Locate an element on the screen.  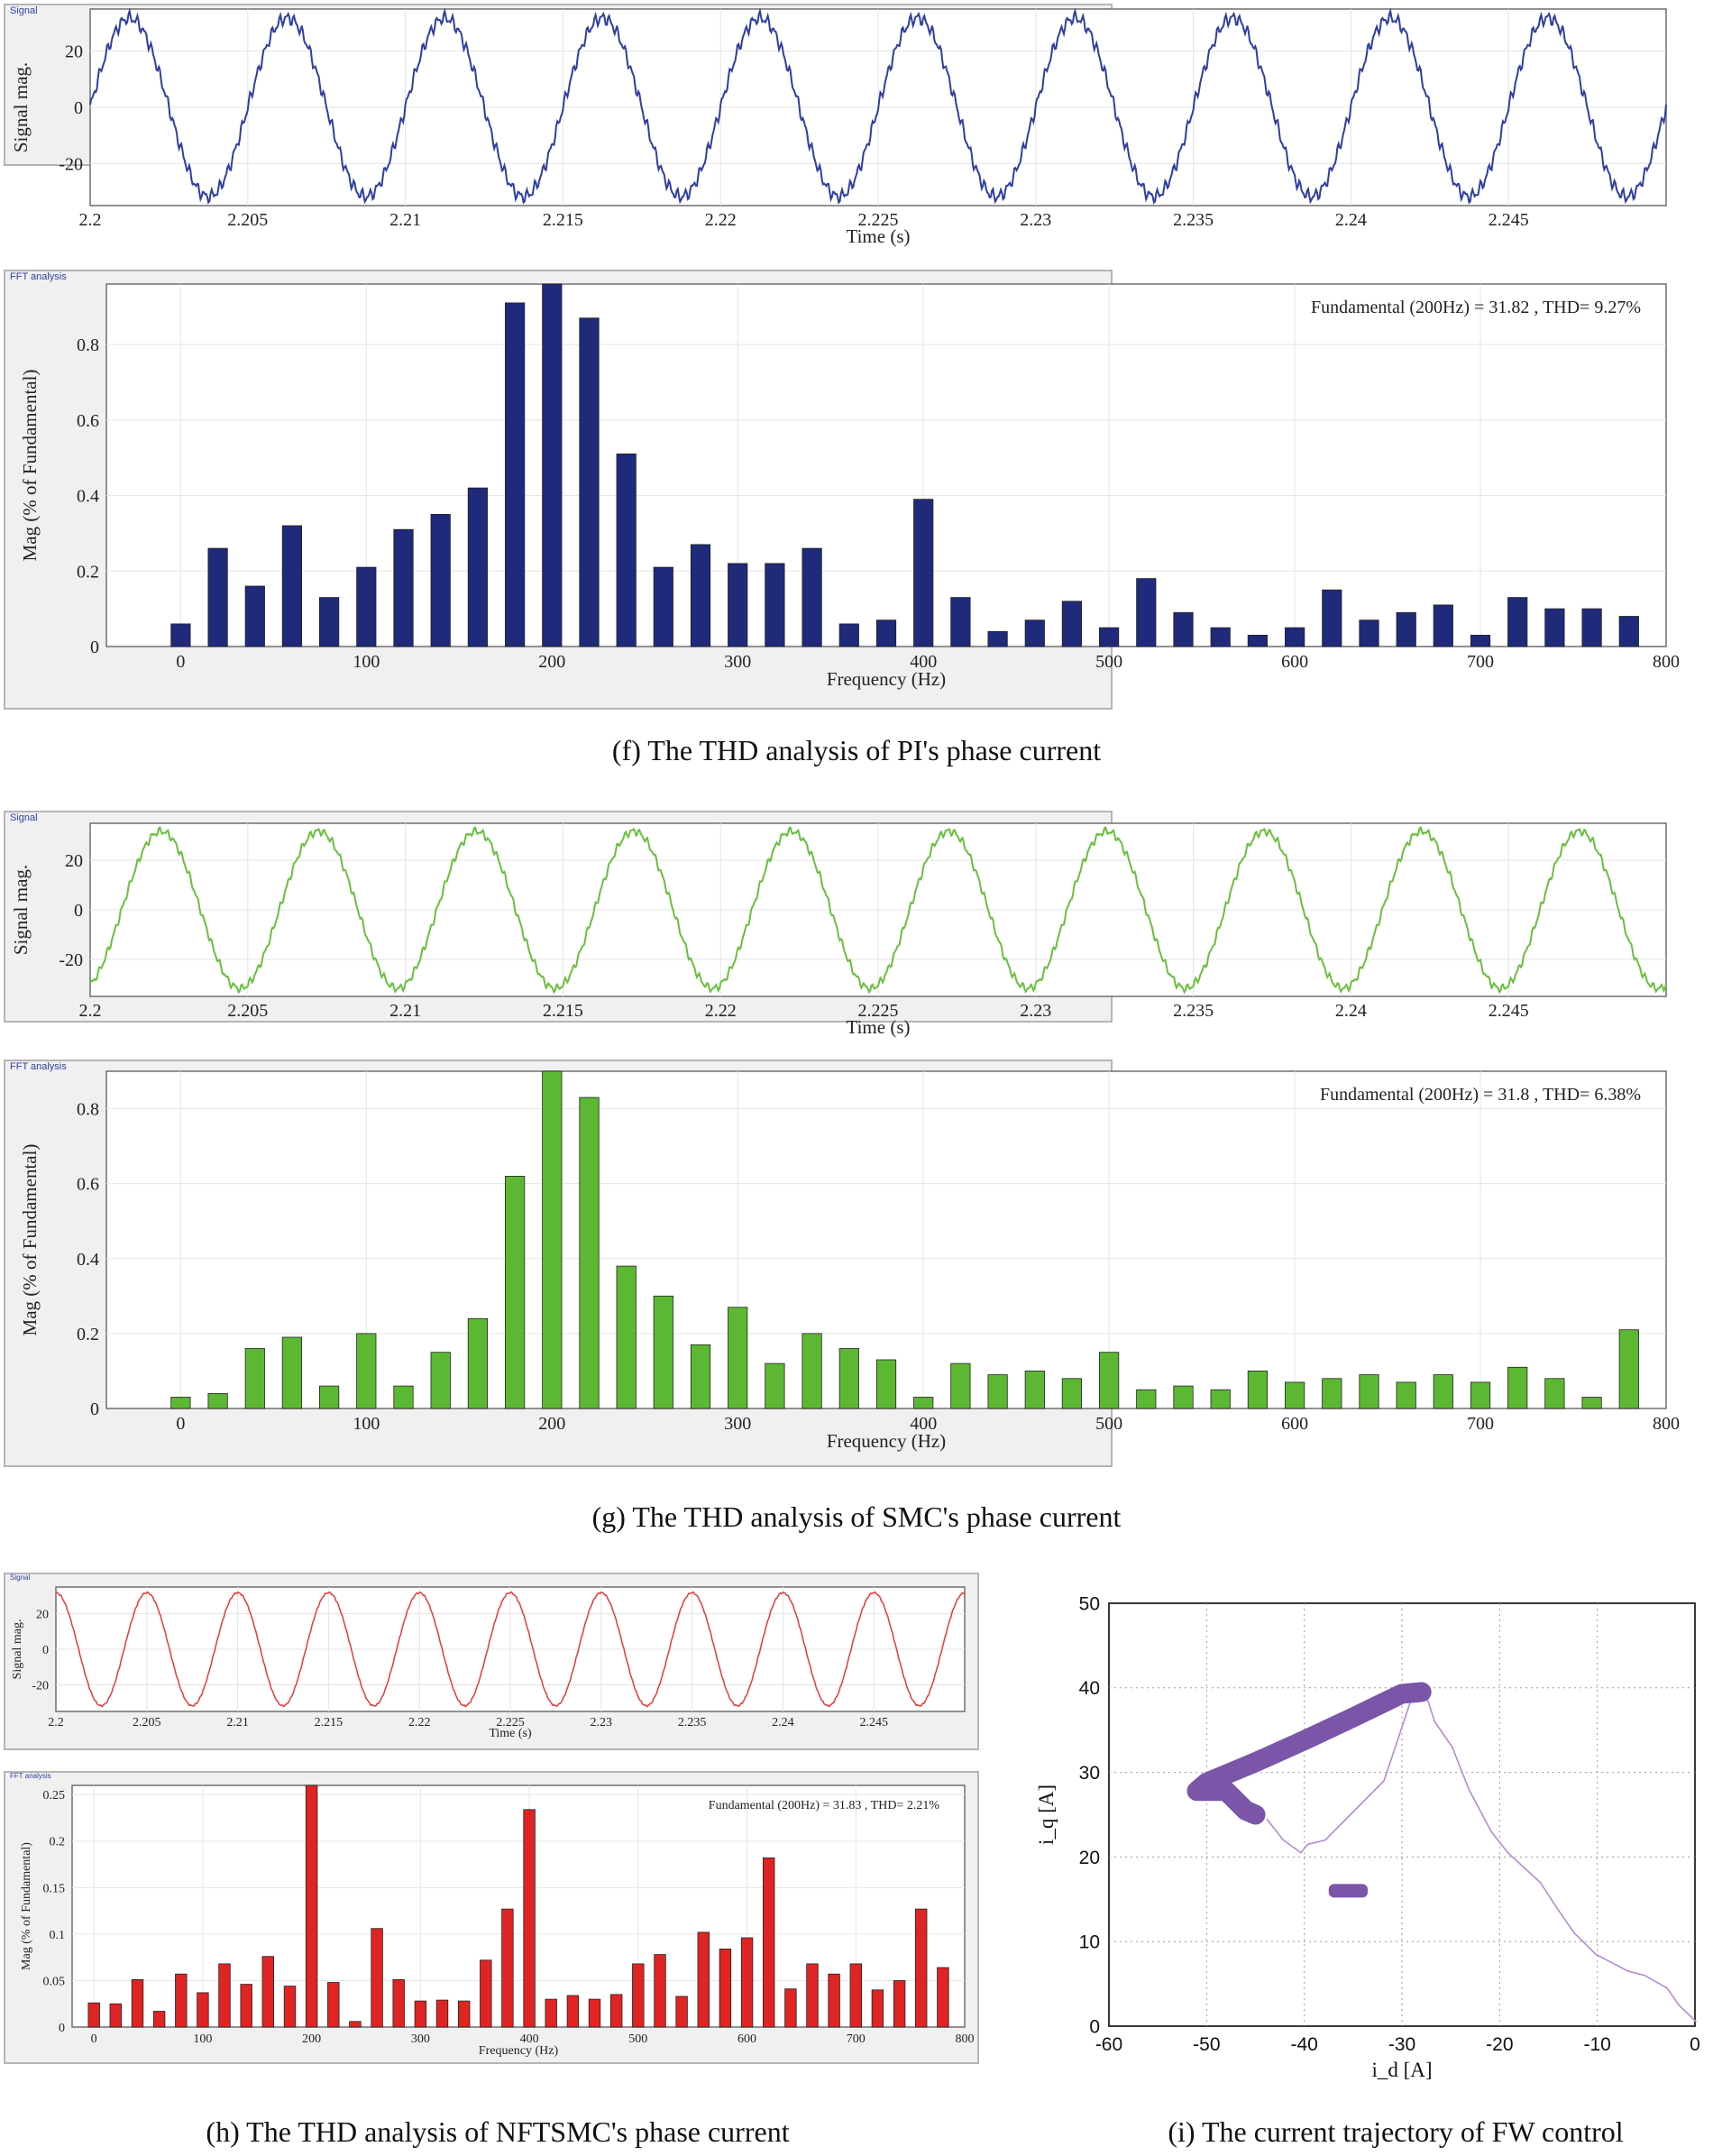
g-signal-xtick-label: 2.225 is located at coordinates (878, 1011).